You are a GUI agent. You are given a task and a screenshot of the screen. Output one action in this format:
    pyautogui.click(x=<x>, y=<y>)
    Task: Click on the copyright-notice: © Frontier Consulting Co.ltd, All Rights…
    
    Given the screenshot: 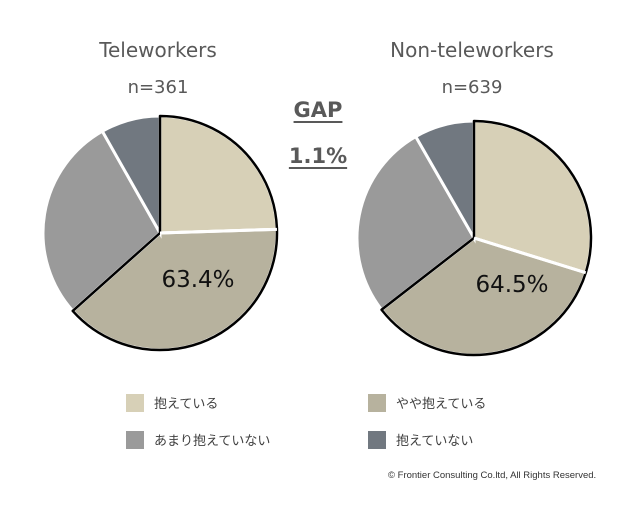 What is the action you would take?
    pyautogui.click(x=492, y=475)
    